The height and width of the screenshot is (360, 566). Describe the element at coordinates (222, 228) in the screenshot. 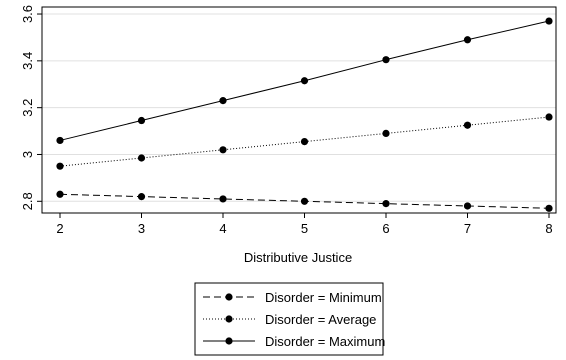

I see `x-tick-label: 4` at that location.